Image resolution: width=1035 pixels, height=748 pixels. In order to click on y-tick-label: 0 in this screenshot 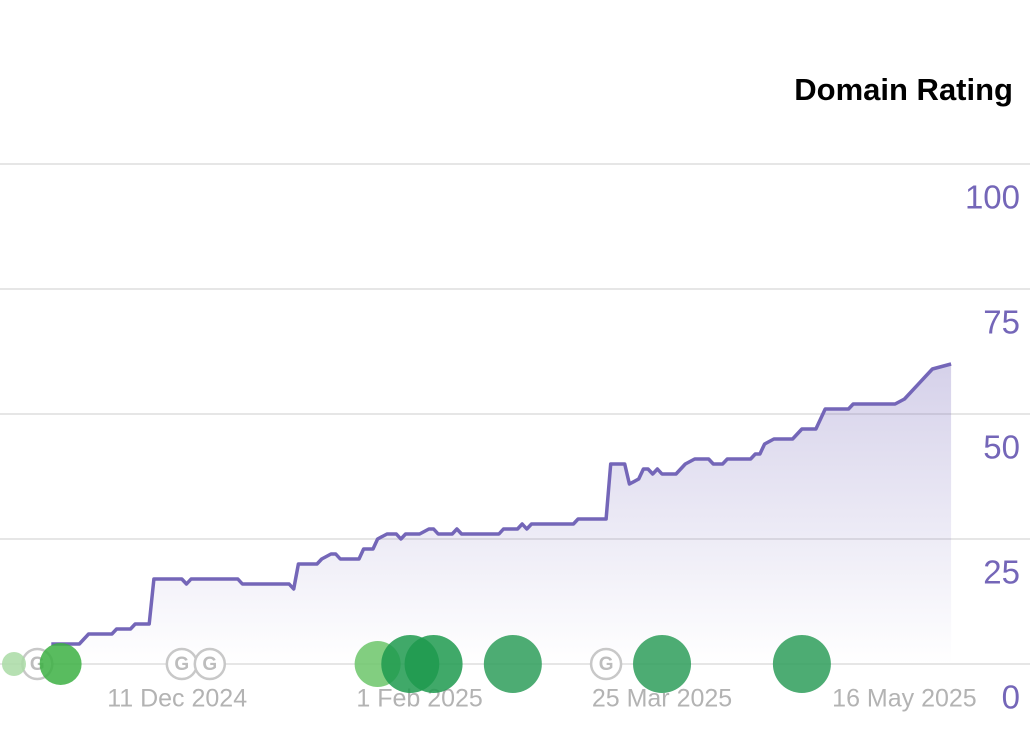, I will do `click(1011, 697)`.